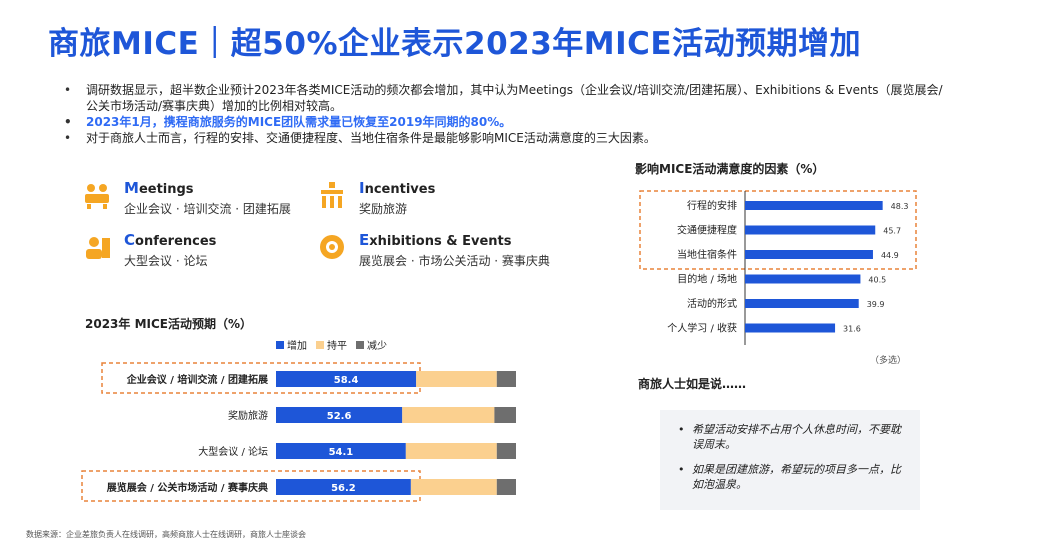  I want to click on data-label: 48.3, so click(900, 206).